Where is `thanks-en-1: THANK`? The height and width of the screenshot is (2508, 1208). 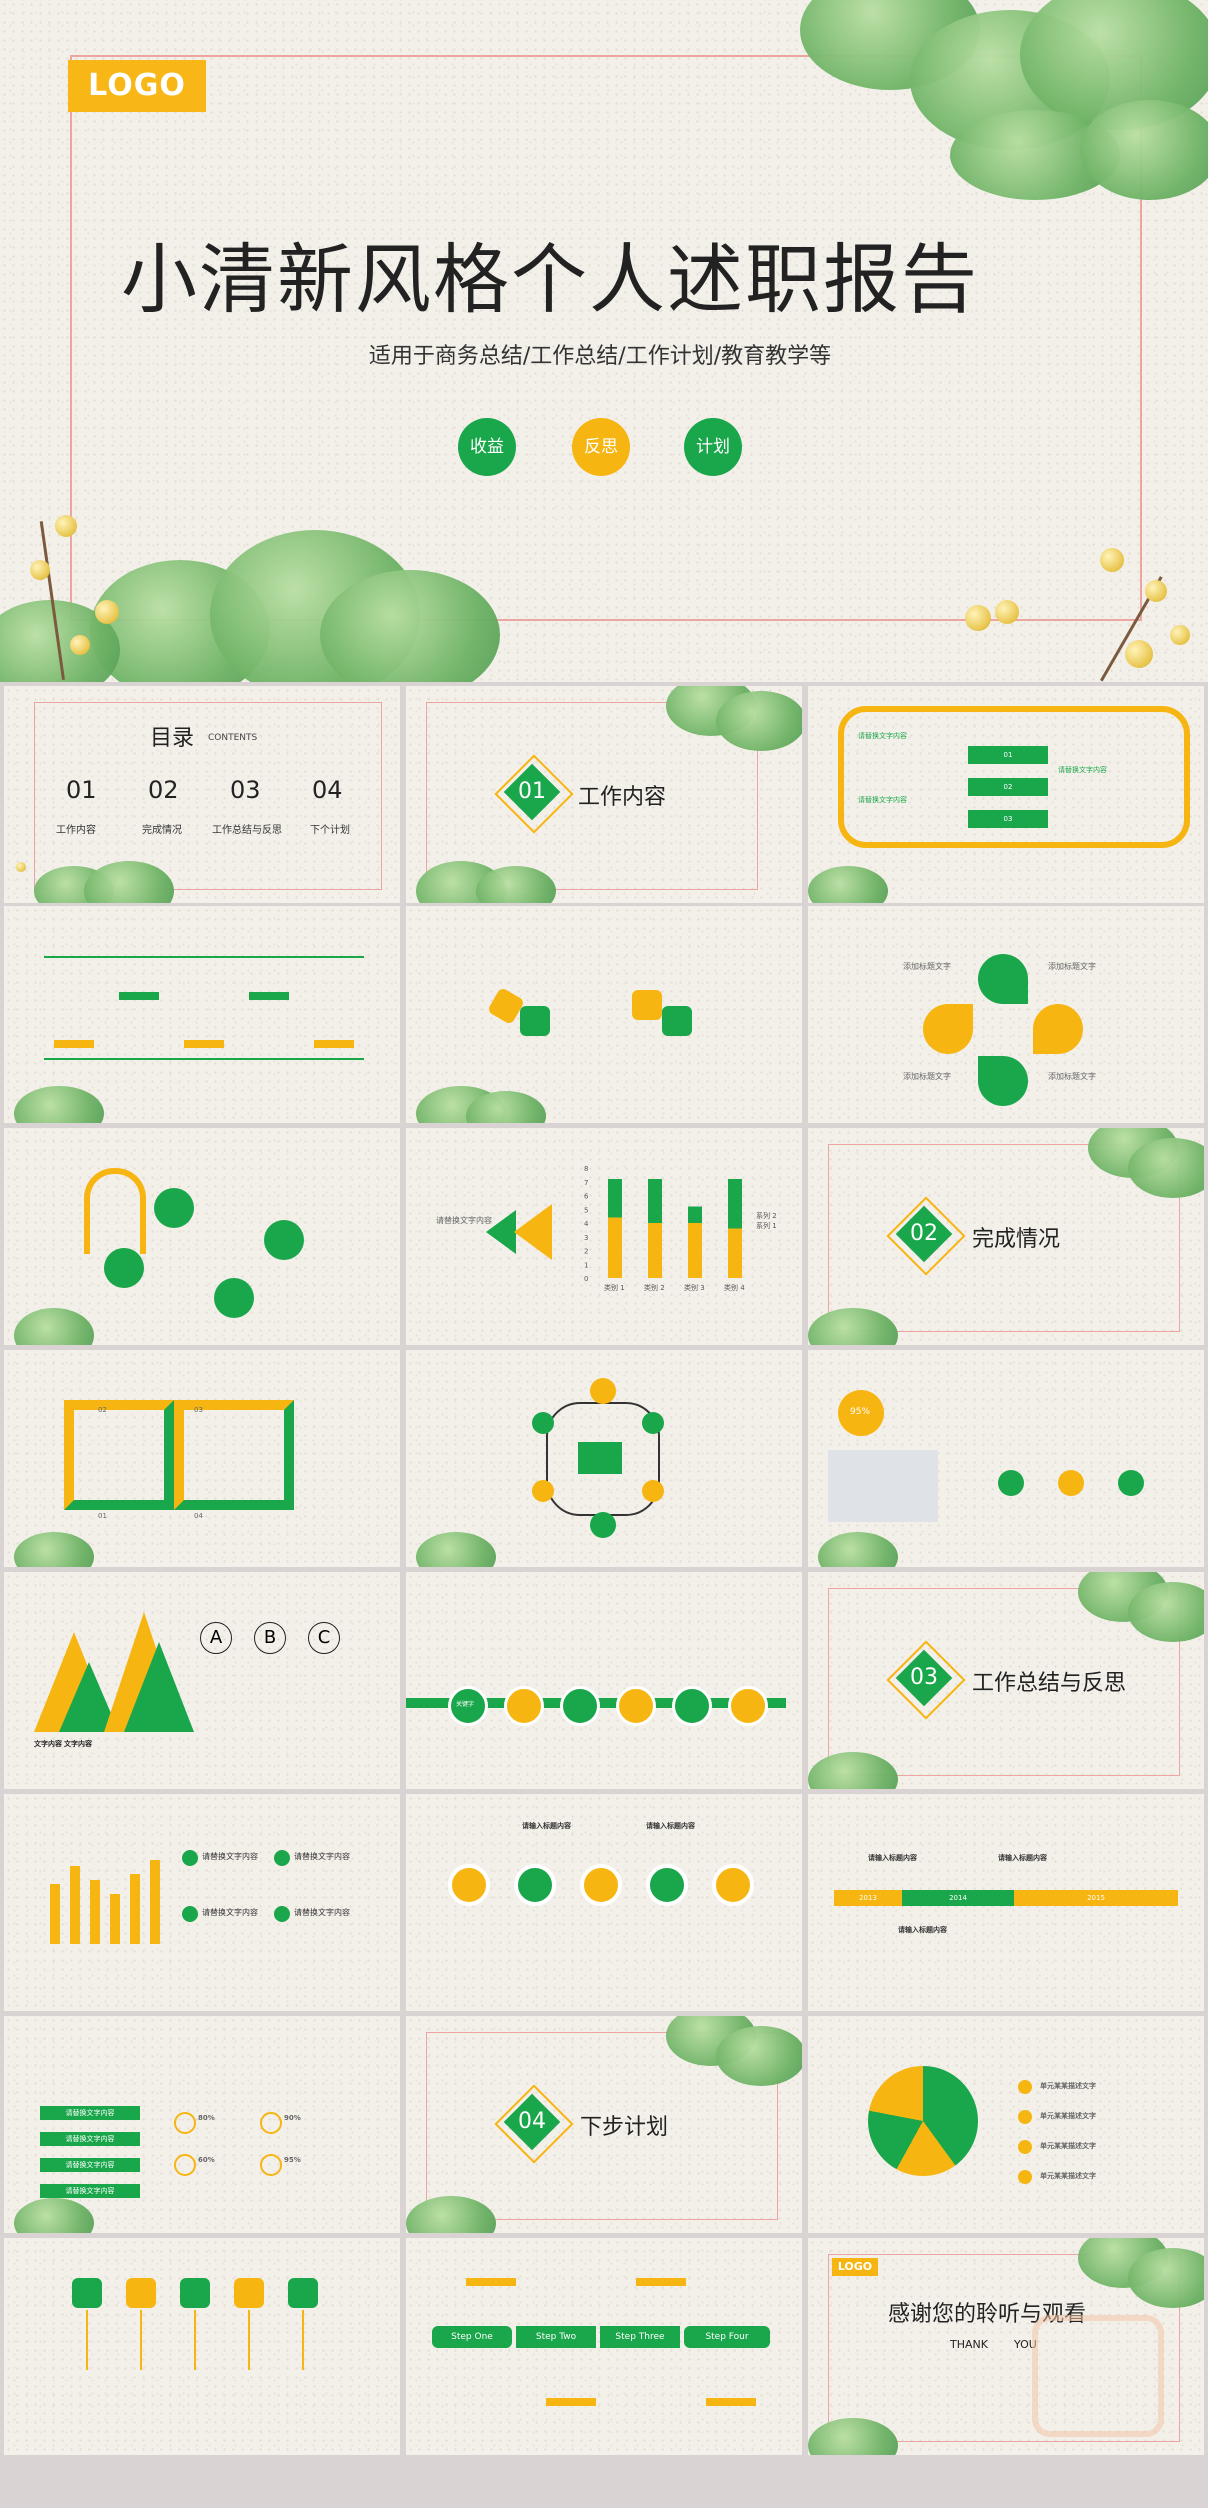
thanks-en-1: THANK is located at coordinates (969, 2344).